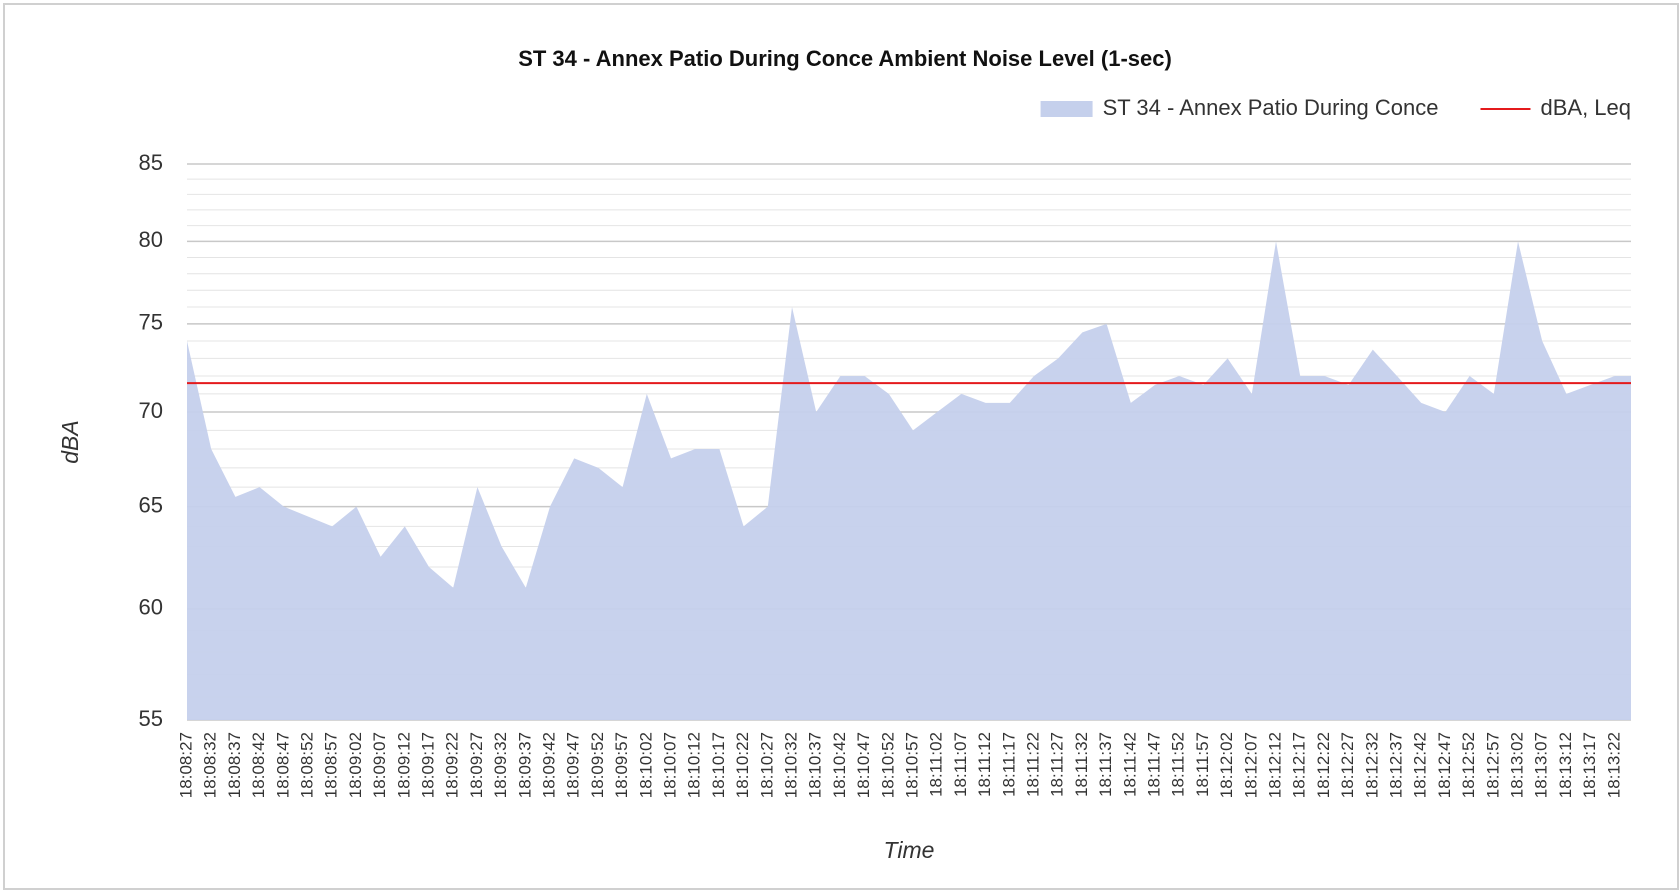 This screenshot has height=890, width=1679. What do you see at coordinates (306, 765) in the screenshot?
I see `x-tick-label: 18:08:52` at bounding box center [306, 765].